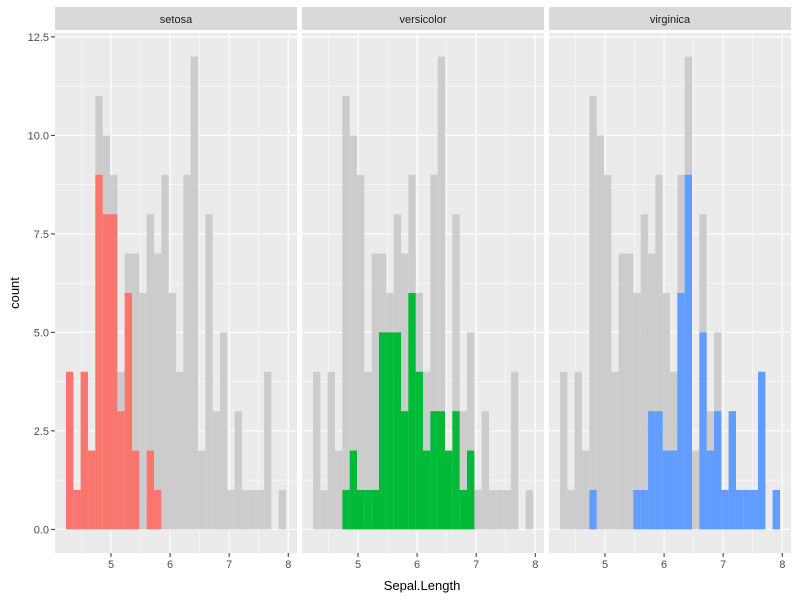 Image resolution: width=800 pixels, height=605 pixels. I want to click on x-axis-title: Sepal.Length, so click(422, 585).